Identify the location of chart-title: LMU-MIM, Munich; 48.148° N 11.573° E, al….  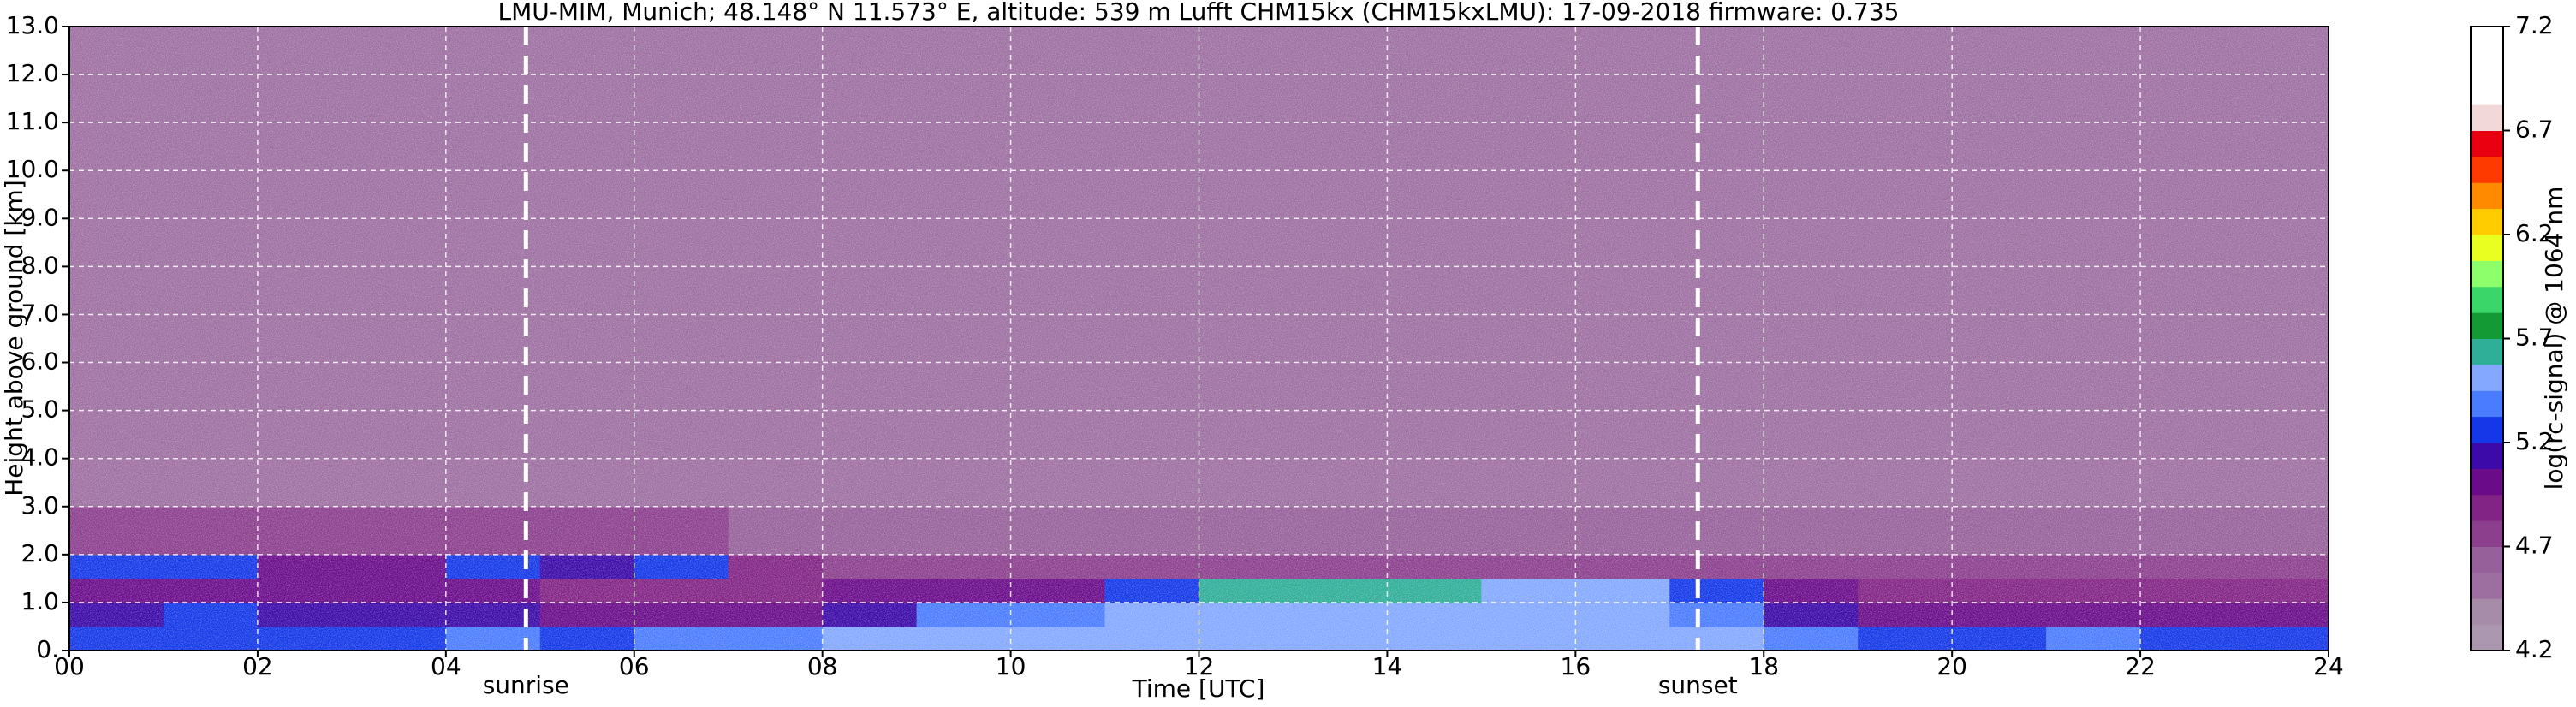
(1199, 13).